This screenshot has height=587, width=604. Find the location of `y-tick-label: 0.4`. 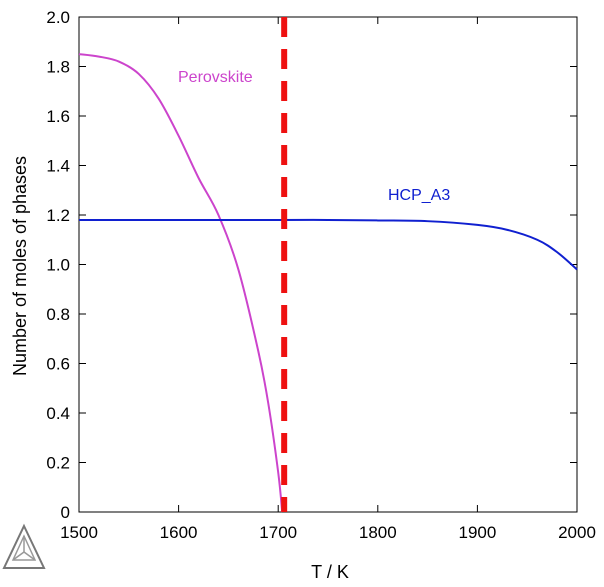

y-tick-label: 0.4 is located at coordinates (58, 413).